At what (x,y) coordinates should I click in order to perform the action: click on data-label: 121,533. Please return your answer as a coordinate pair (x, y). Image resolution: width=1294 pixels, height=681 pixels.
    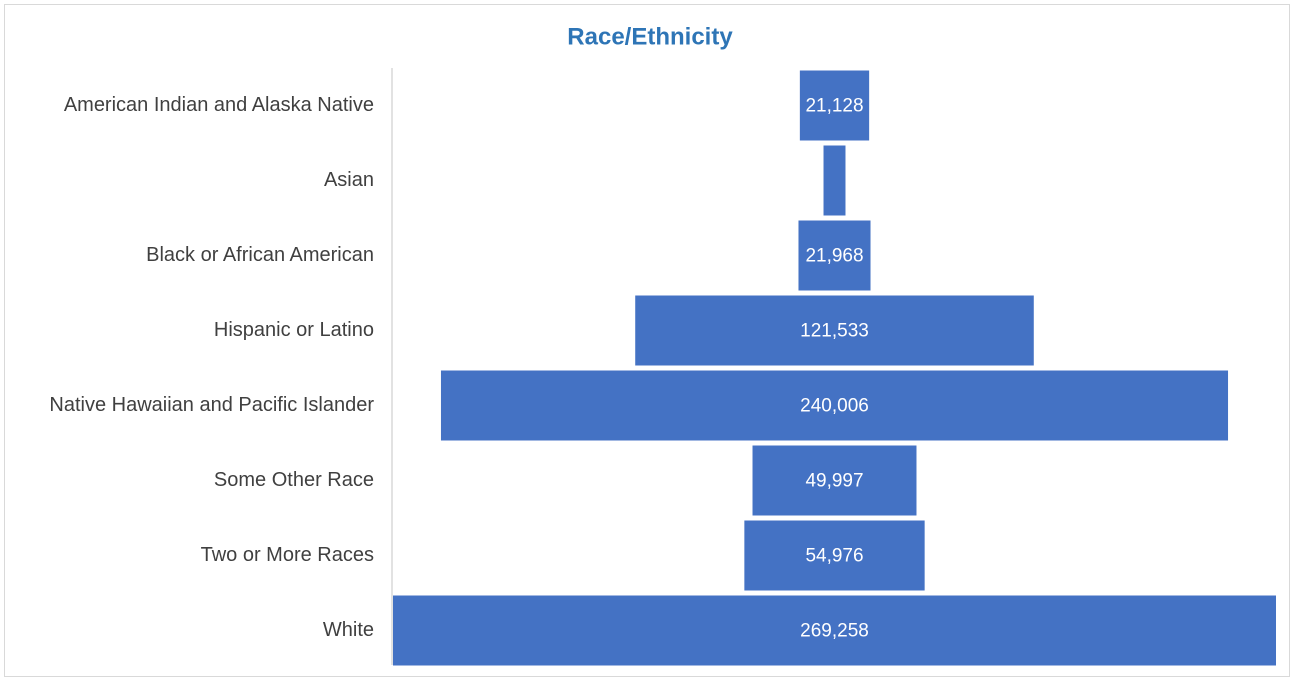
    Looking at the image, I should click on (834, 331).